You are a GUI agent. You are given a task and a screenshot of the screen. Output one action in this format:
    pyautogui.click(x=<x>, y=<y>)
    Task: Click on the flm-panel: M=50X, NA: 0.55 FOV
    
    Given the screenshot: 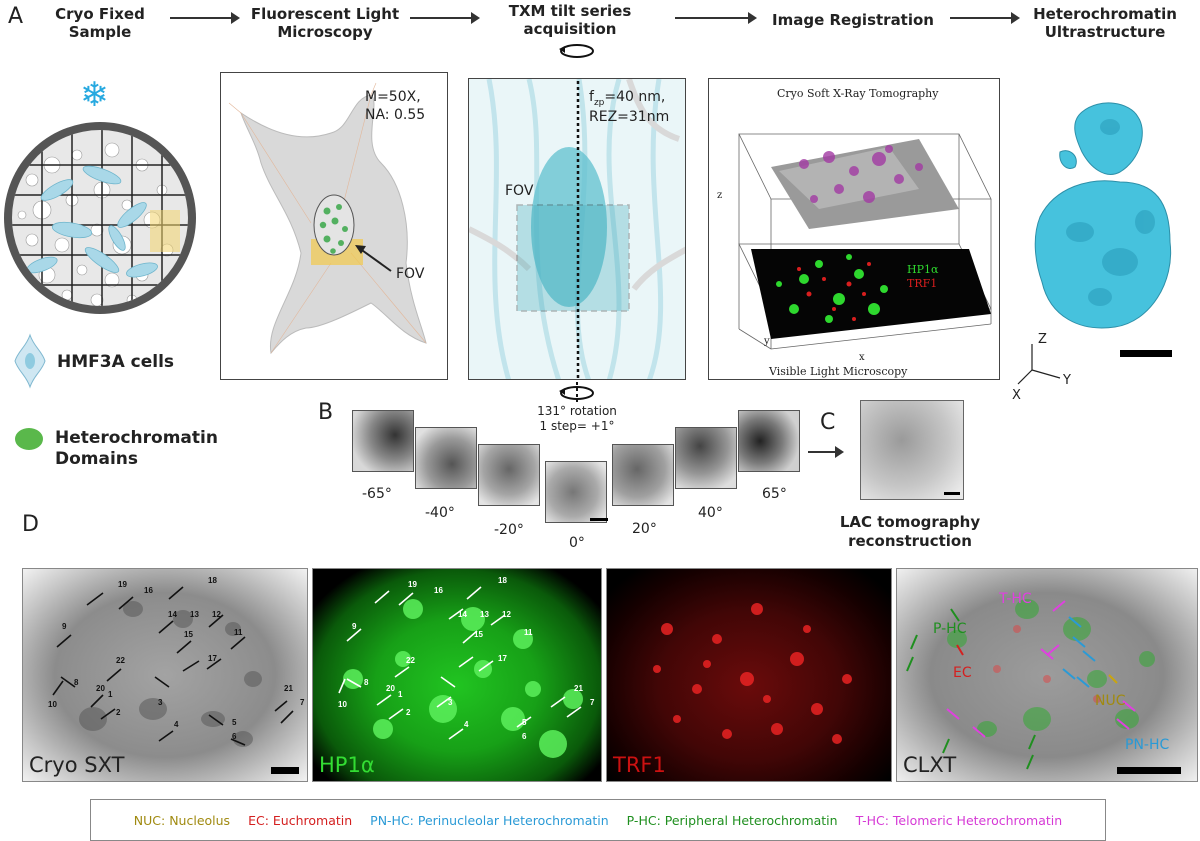 What is the action you would take?
    pyautogui.click(x=334, y=226)
    